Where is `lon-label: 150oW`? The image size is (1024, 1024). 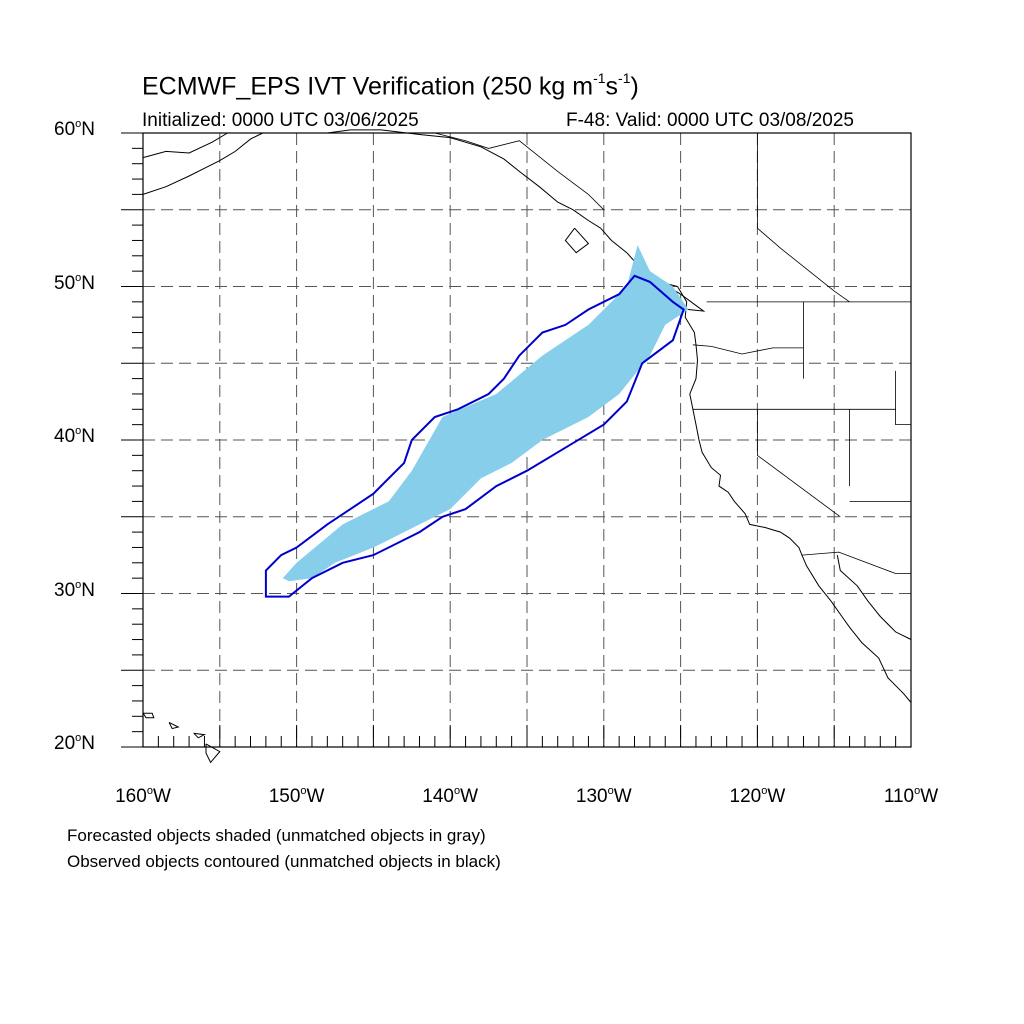 lon-label: 150oW is located at coordinates (296, 796).